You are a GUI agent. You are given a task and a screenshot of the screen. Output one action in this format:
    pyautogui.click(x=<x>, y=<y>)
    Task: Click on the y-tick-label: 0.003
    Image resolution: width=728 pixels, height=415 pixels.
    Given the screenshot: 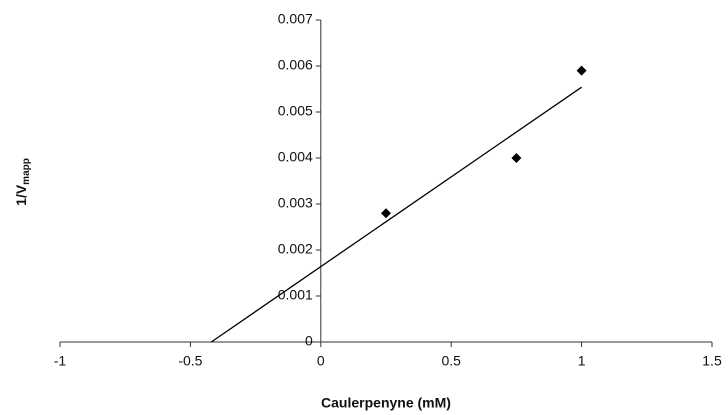 What is the action you would take?
    pyautogui.click(x=295, y=203)
    